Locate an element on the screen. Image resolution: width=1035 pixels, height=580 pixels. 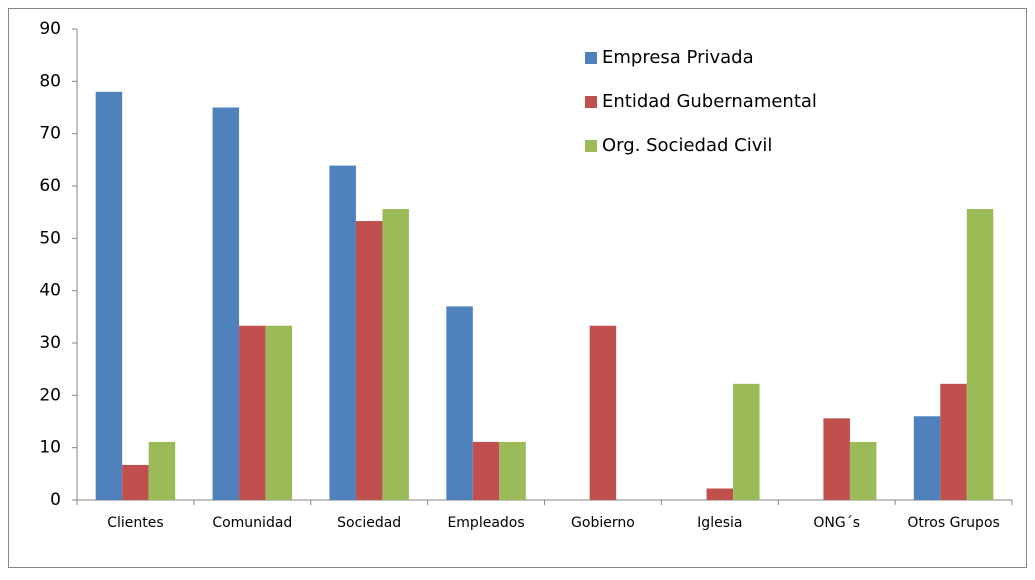
y-tick-label: 40 is located at coordinates (50, 291).